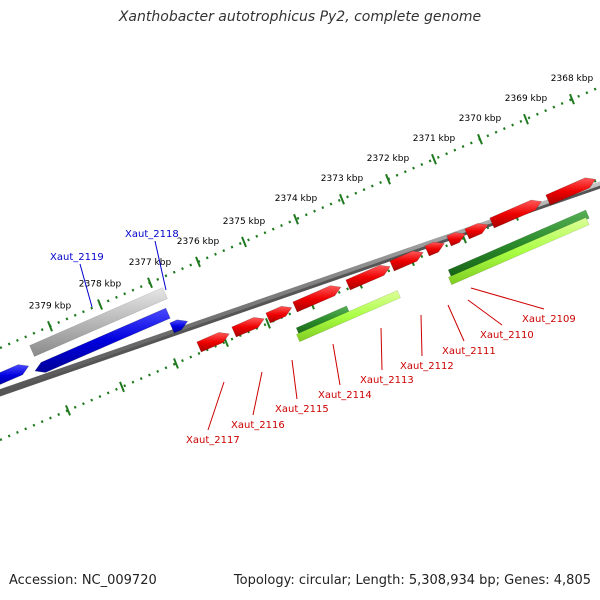  Describe the element at coordinates (150, 263) in the screenshot. I see `kbp-label: 2377 kbp` at that location.